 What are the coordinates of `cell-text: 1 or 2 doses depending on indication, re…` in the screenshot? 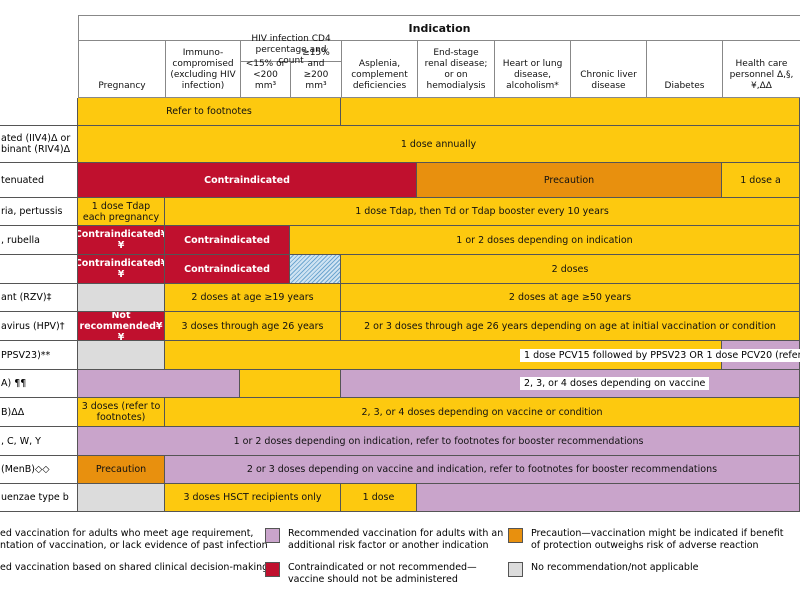 It's located at (438, 441).